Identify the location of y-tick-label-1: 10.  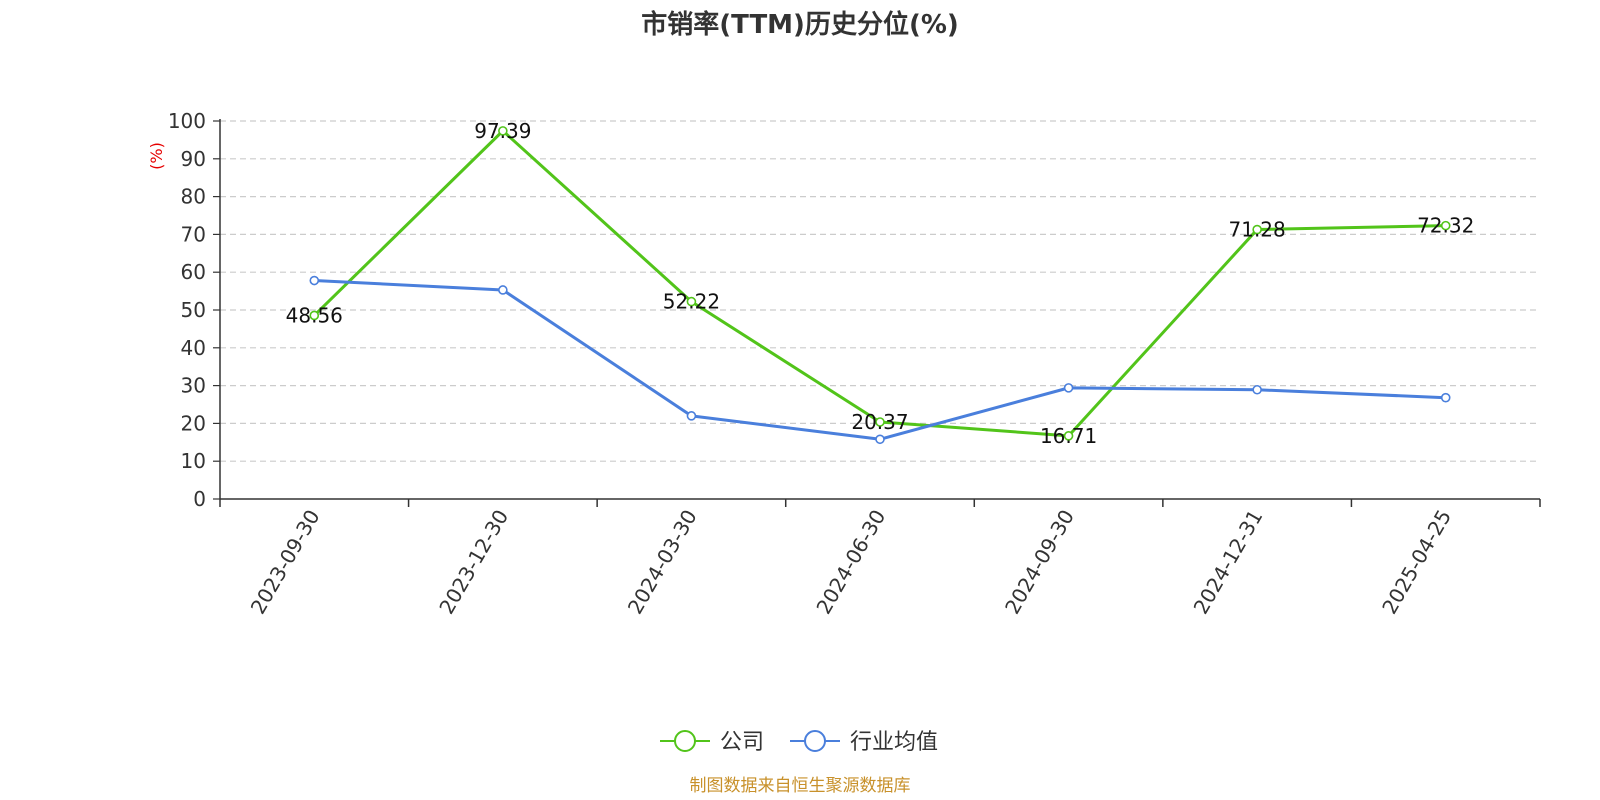
(193, 461).